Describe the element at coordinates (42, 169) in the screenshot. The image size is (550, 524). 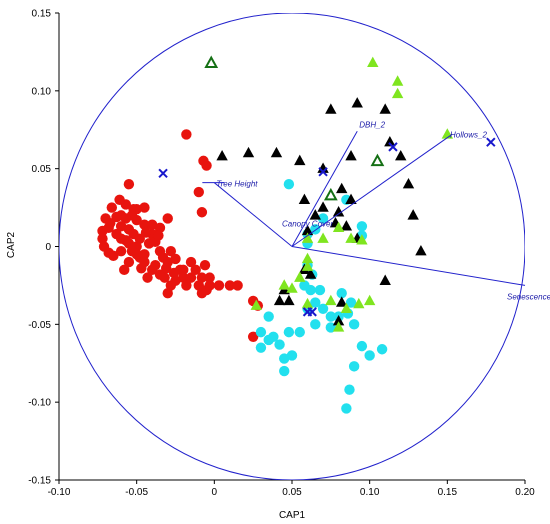
I see `y-tick-label: 0.05` at that location.